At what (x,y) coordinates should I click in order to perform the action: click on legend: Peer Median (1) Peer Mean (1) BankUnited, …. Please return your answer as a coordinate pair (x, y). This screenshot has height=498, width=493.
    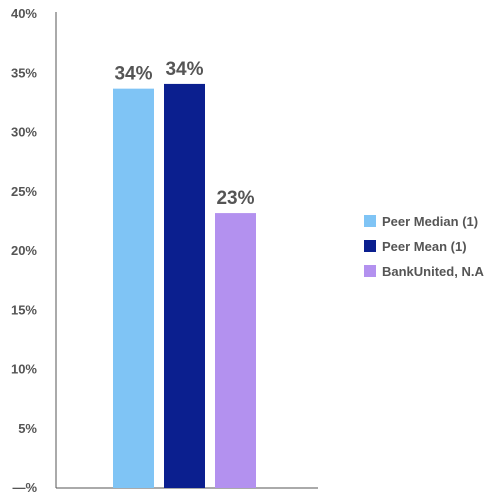
    Looking at the image, I should click on (424, 246).